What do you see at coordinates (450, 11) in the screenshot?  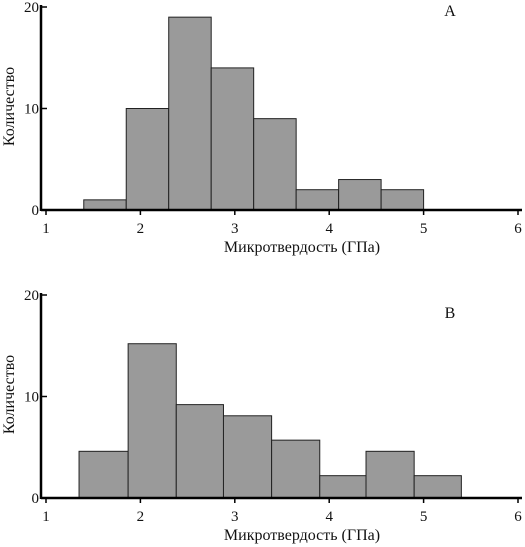 I see `panel-label-a: A` at bounding box center [450, 11].